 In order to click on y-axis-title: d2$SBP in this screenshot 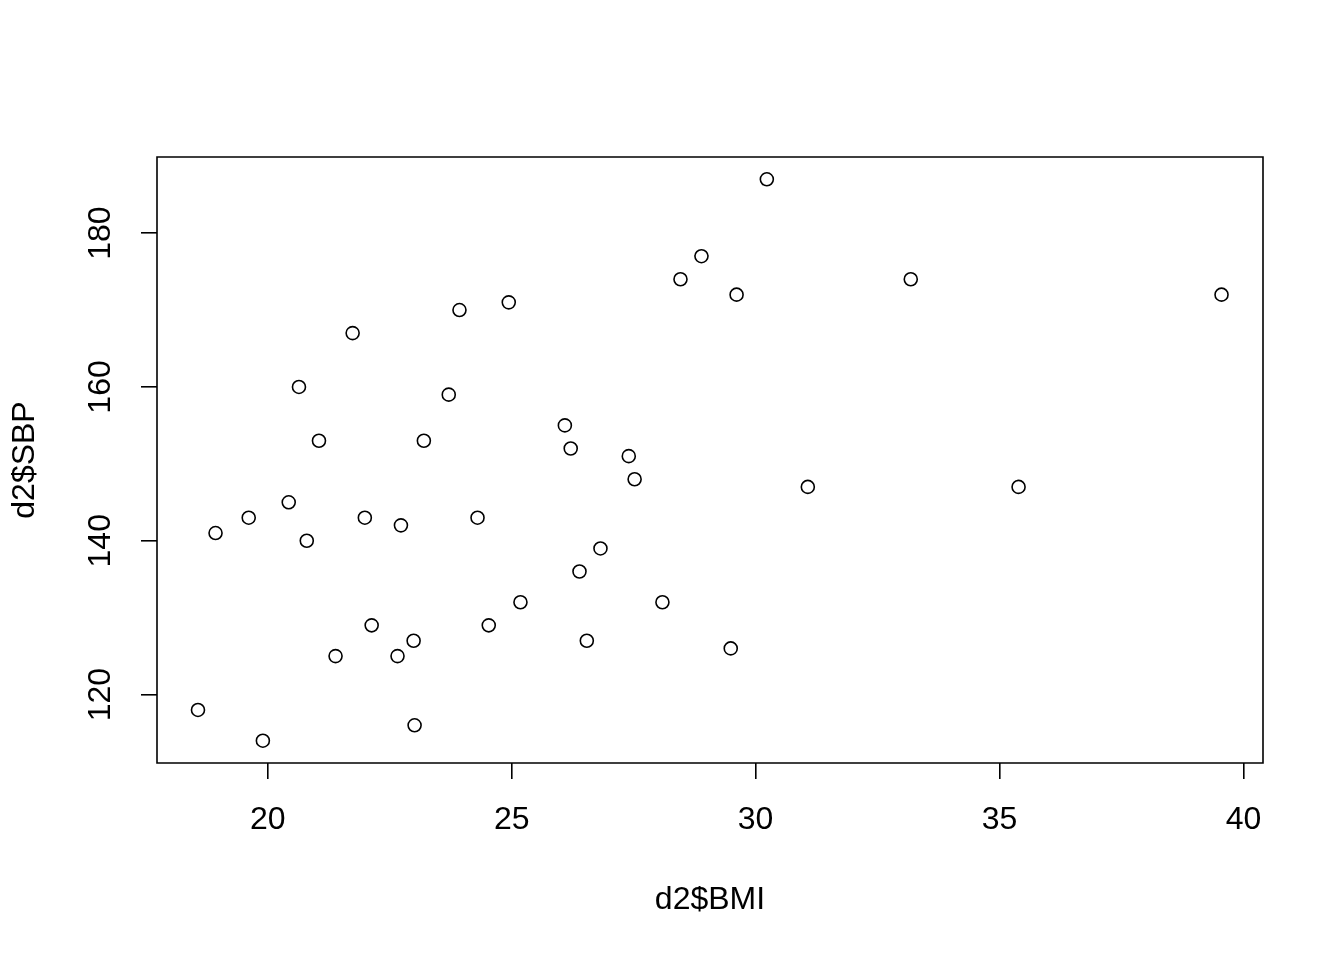, I will do `click(23, 460)`.